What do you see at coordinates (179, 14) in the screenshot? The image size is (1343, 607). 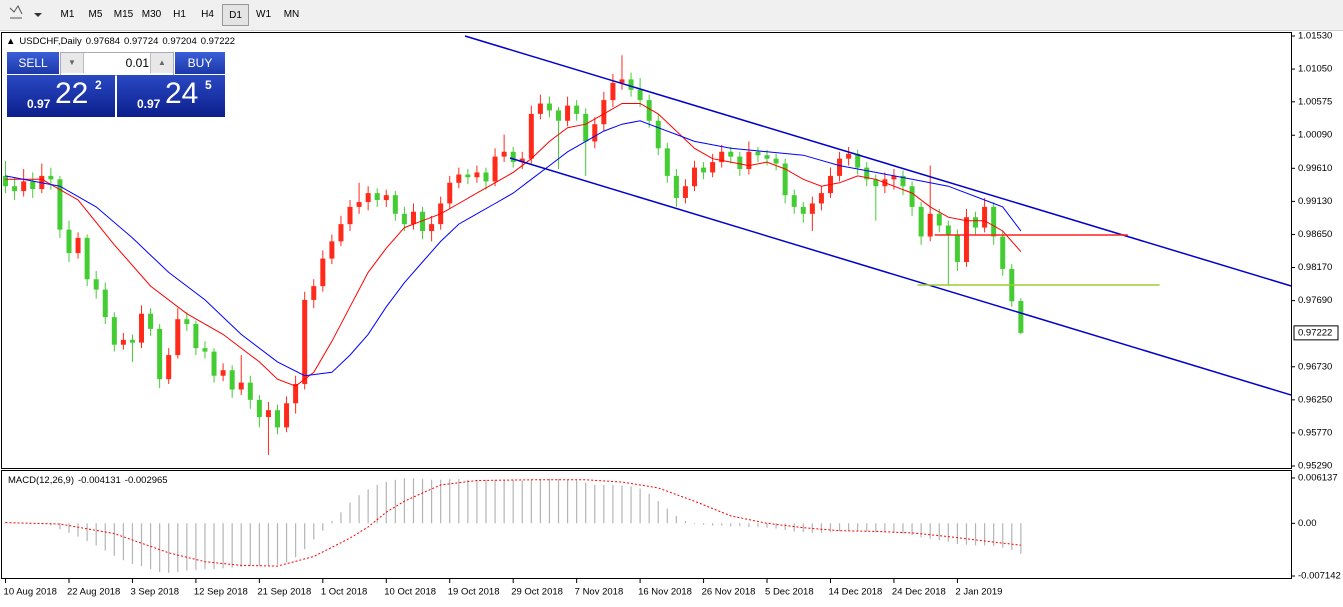 I see `timeframe-button: H1` at bounding box center [179, 14].